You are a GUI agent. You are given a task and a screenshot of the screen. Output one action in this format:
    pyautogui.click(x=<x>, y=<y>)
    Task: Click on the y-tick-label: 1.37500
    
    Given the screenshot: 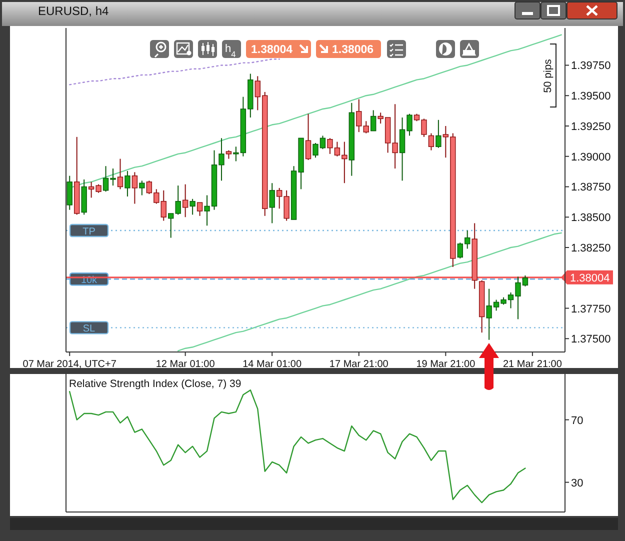 What is the action you would take?
    pyautogui.click(x=591, y=340)
    